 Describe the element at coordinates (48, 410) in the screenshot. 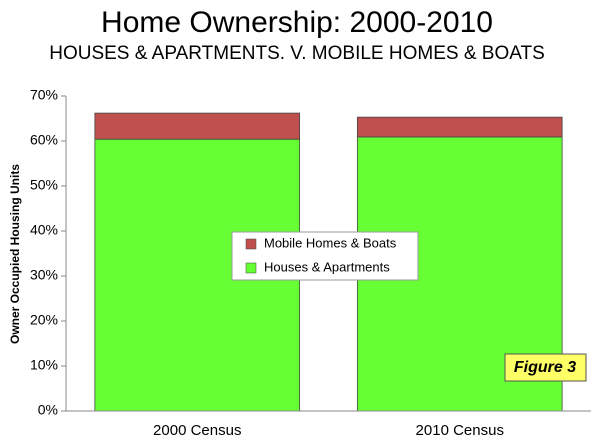

I see `y-tick-label: 0%` at that location.